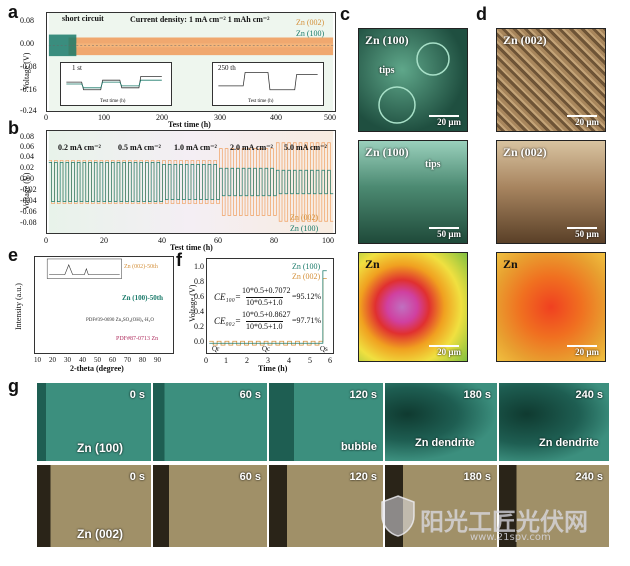  What do you see at coordinates (27, 146) in the screenshot?
I see `b-ytick: 0.06` at bounding box center [27, 146].